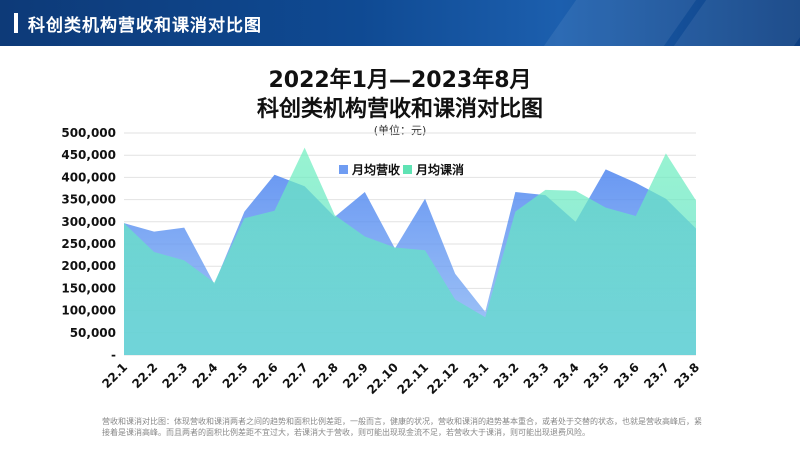 This screenshot has height=449, width=800. Describe the element at coordinates (686, 375) in the screenshot. I see `x-tick-label: 23.8` at that location.